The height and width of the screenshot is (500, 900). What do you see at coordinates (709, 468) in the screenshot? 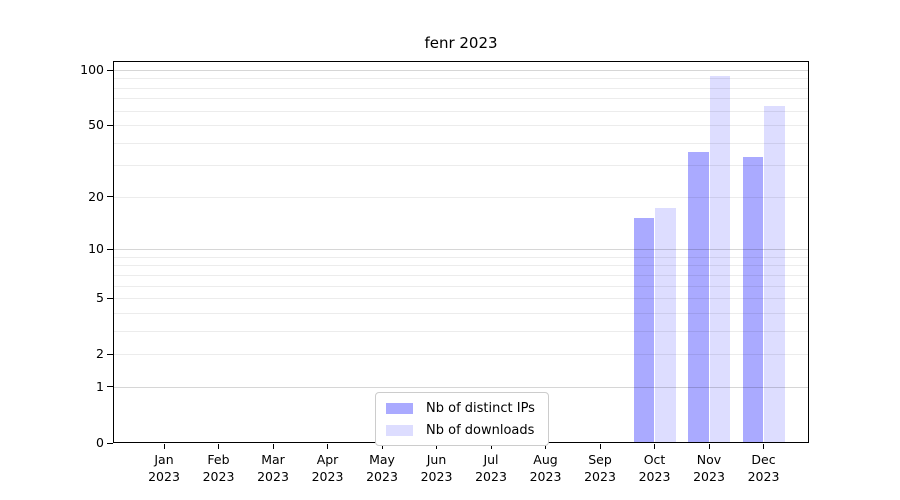
I see `x-axis-month-label: Nov 2023` at bounding box center [709, 468].